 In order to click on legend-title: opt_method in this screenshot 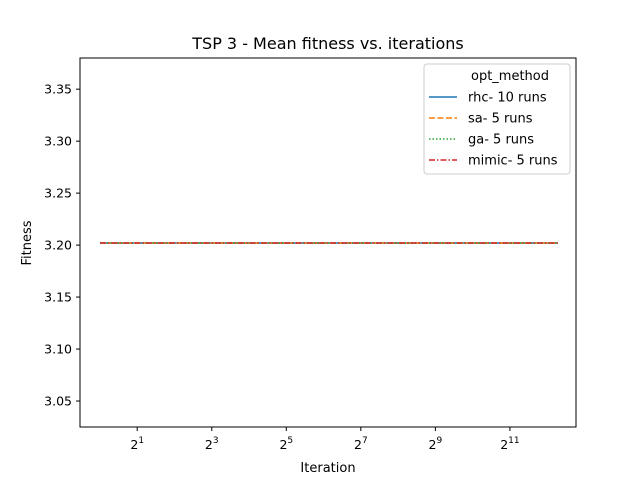, I will do `click(510, 76)`.